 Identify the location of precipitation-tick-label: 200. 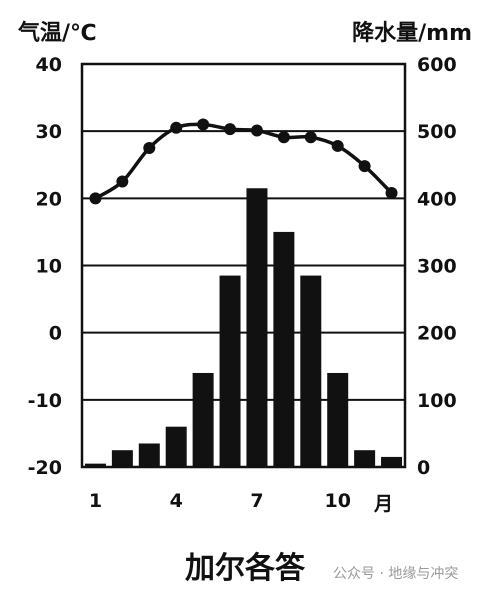
(437, 334).